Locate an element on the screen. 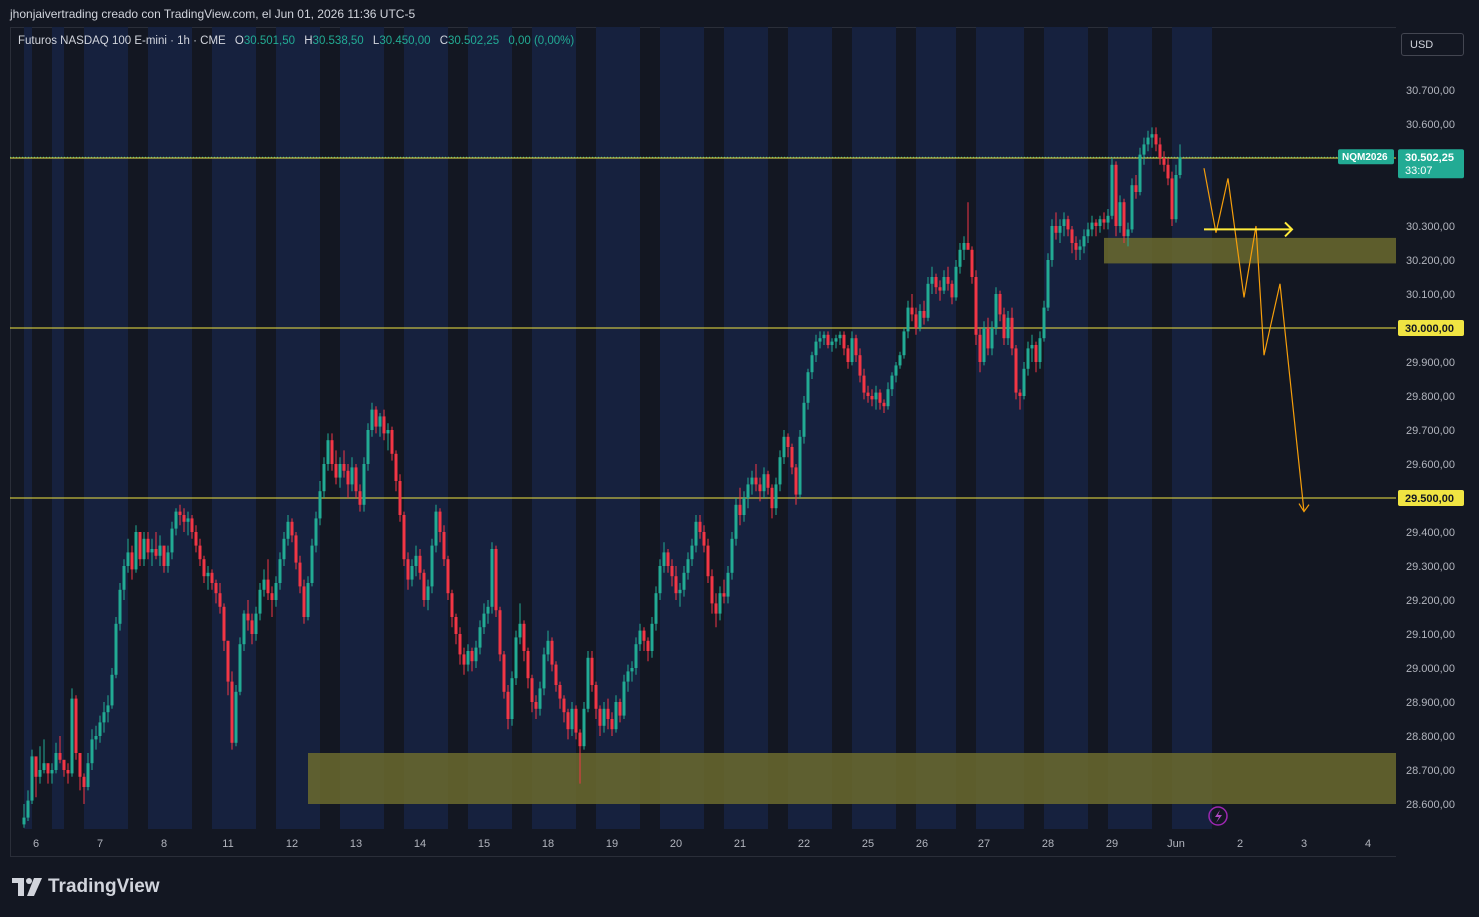 The image size is (1479, 917). high-value: 30.538,50 is located at coordinates (338, 41).